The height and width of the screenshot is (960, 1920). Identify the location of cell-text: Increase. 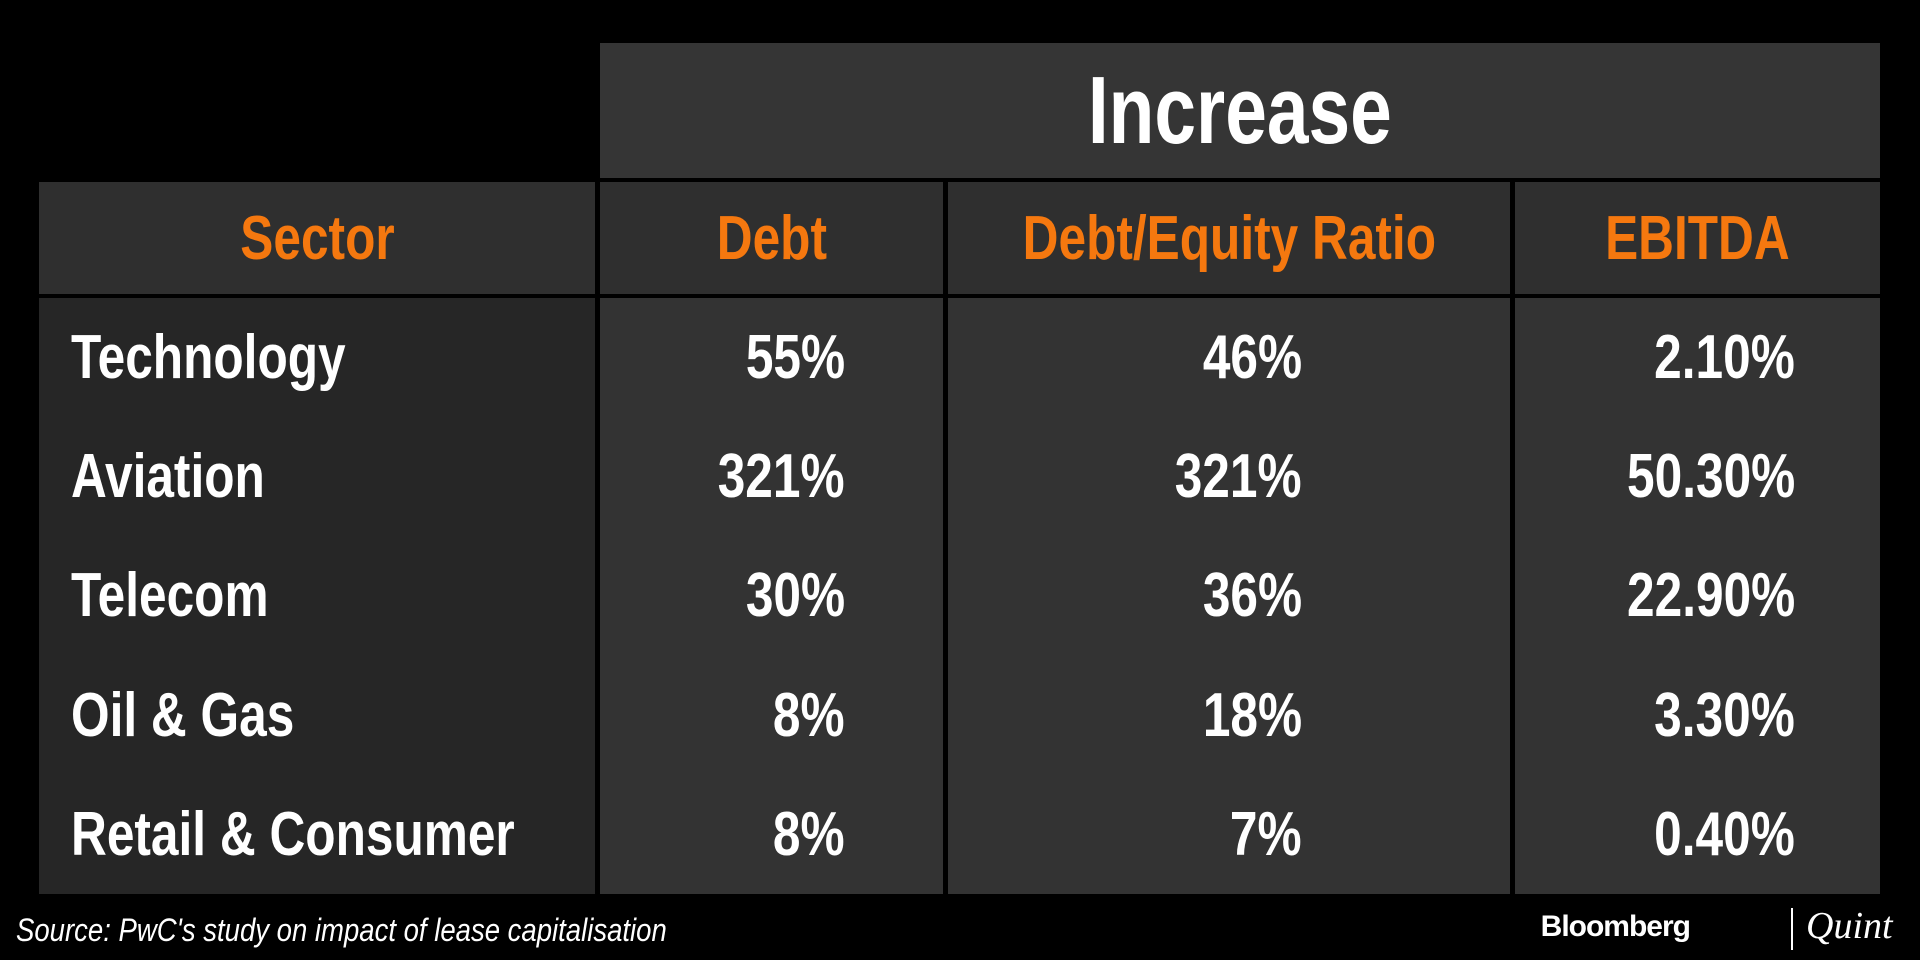
(1240, 110).